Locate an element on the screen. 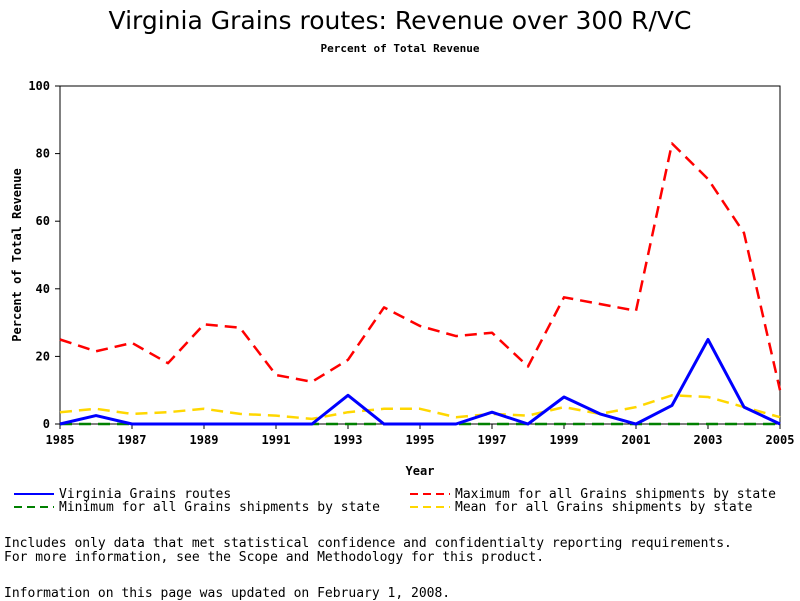 This screenshot has width=800, height=601. x-tick-label: 1999 is located at coordinates (564, 440).